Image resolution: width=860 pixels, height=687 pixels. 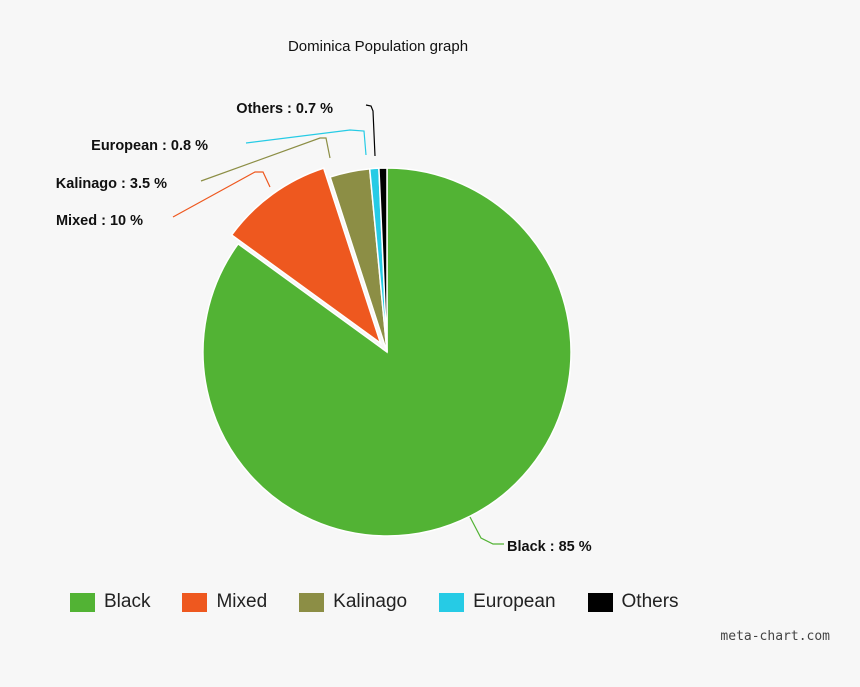 I want to click on pie-slice-mixed, so click(x=306, y=256).